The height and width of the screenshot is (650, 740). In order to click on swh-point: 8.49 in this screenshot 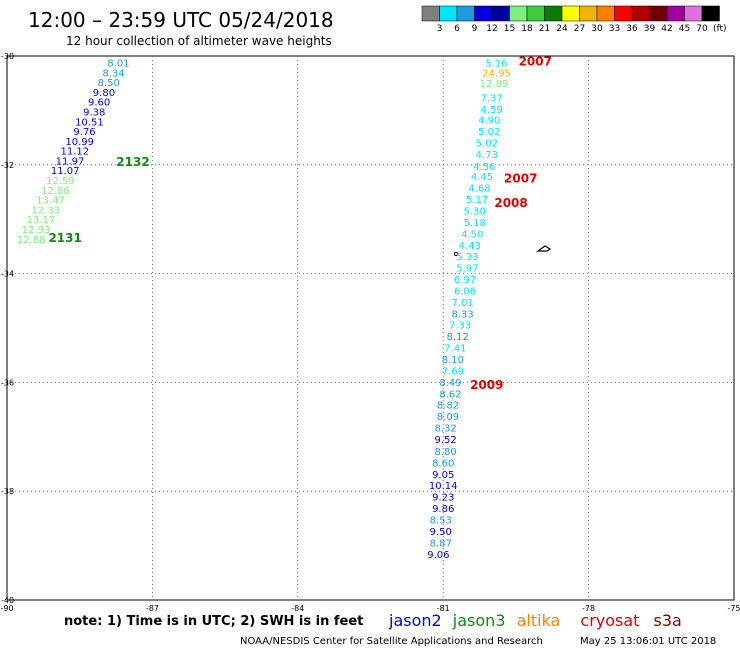, I will do `click(450, 383)`.